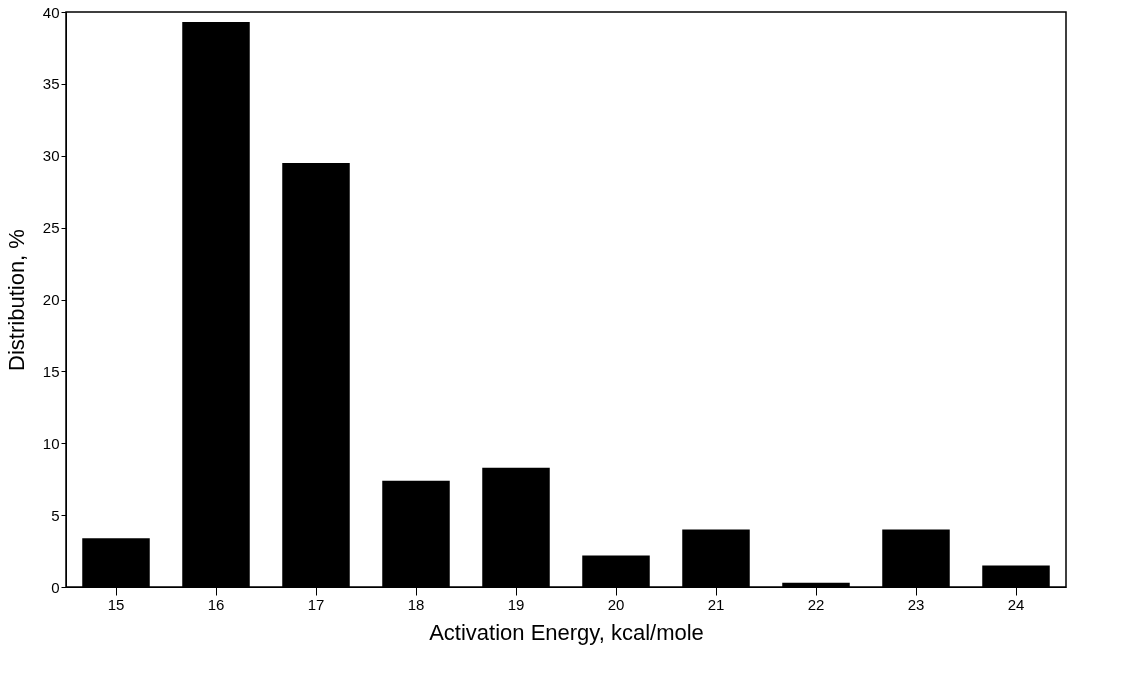 The width and height of the screenshot is (1142, 692). I want to click on x-tick-label: 19, so click(516, 604).